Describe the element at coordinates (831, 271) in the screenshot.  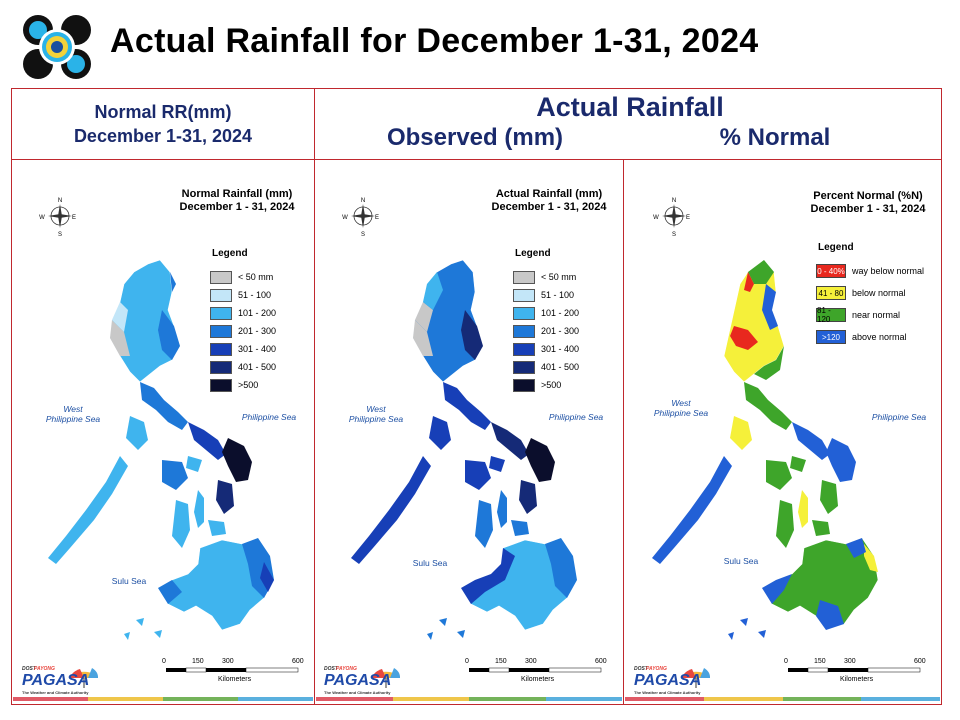
I see `legend-swatch: 0 - 40%` at that location.